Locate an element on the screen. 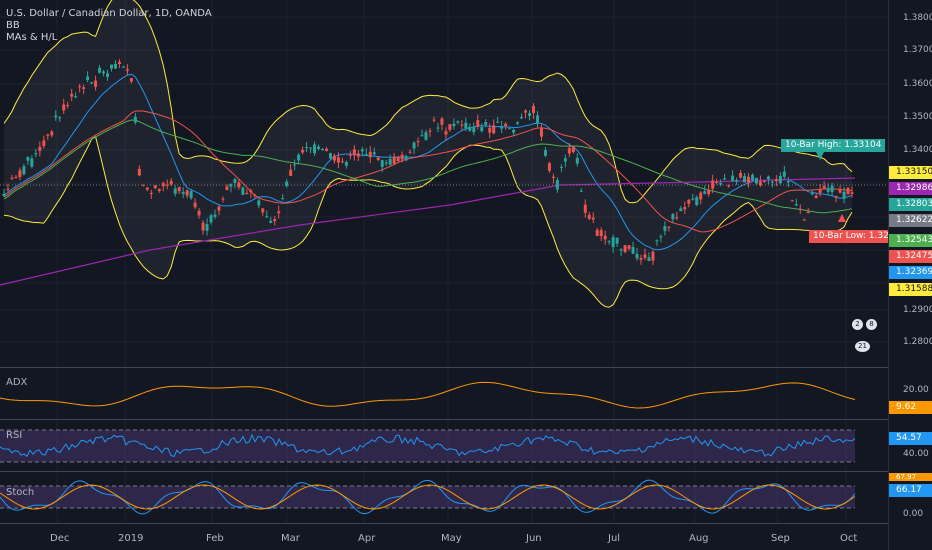 This screenshot has height=550, width=932. time-tick: Apr is located at coordinates (367, 538).